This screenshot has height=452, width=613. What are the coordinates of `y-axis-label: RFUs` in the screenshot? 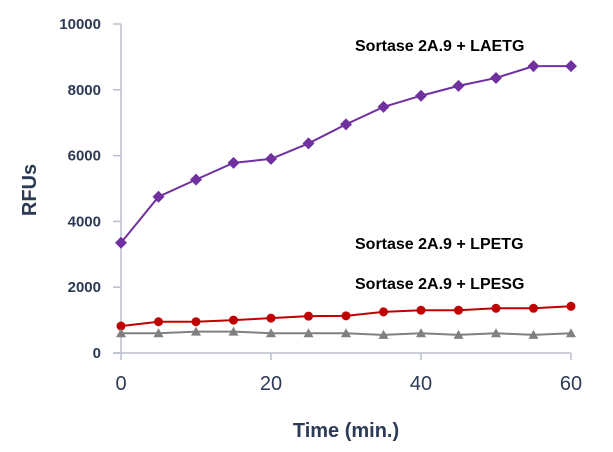 It's located at (30, 190).